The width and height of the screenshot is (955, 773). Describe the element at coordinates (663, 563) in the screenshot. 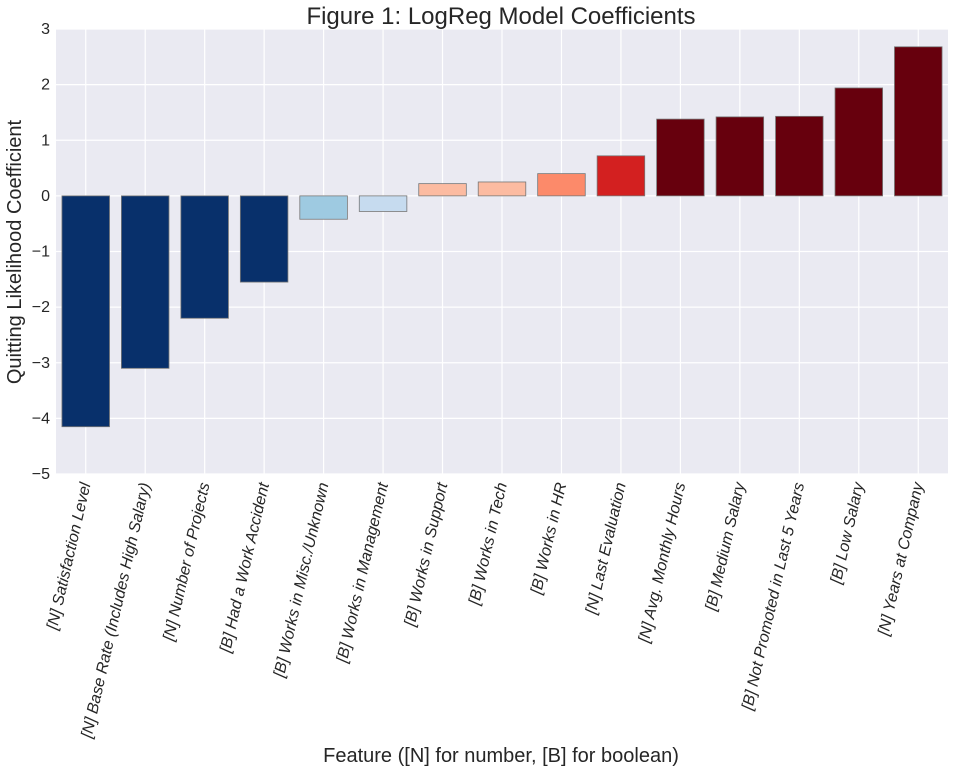

I see `x-tick-label: [N] Avg. Monthly Hours` at that location.